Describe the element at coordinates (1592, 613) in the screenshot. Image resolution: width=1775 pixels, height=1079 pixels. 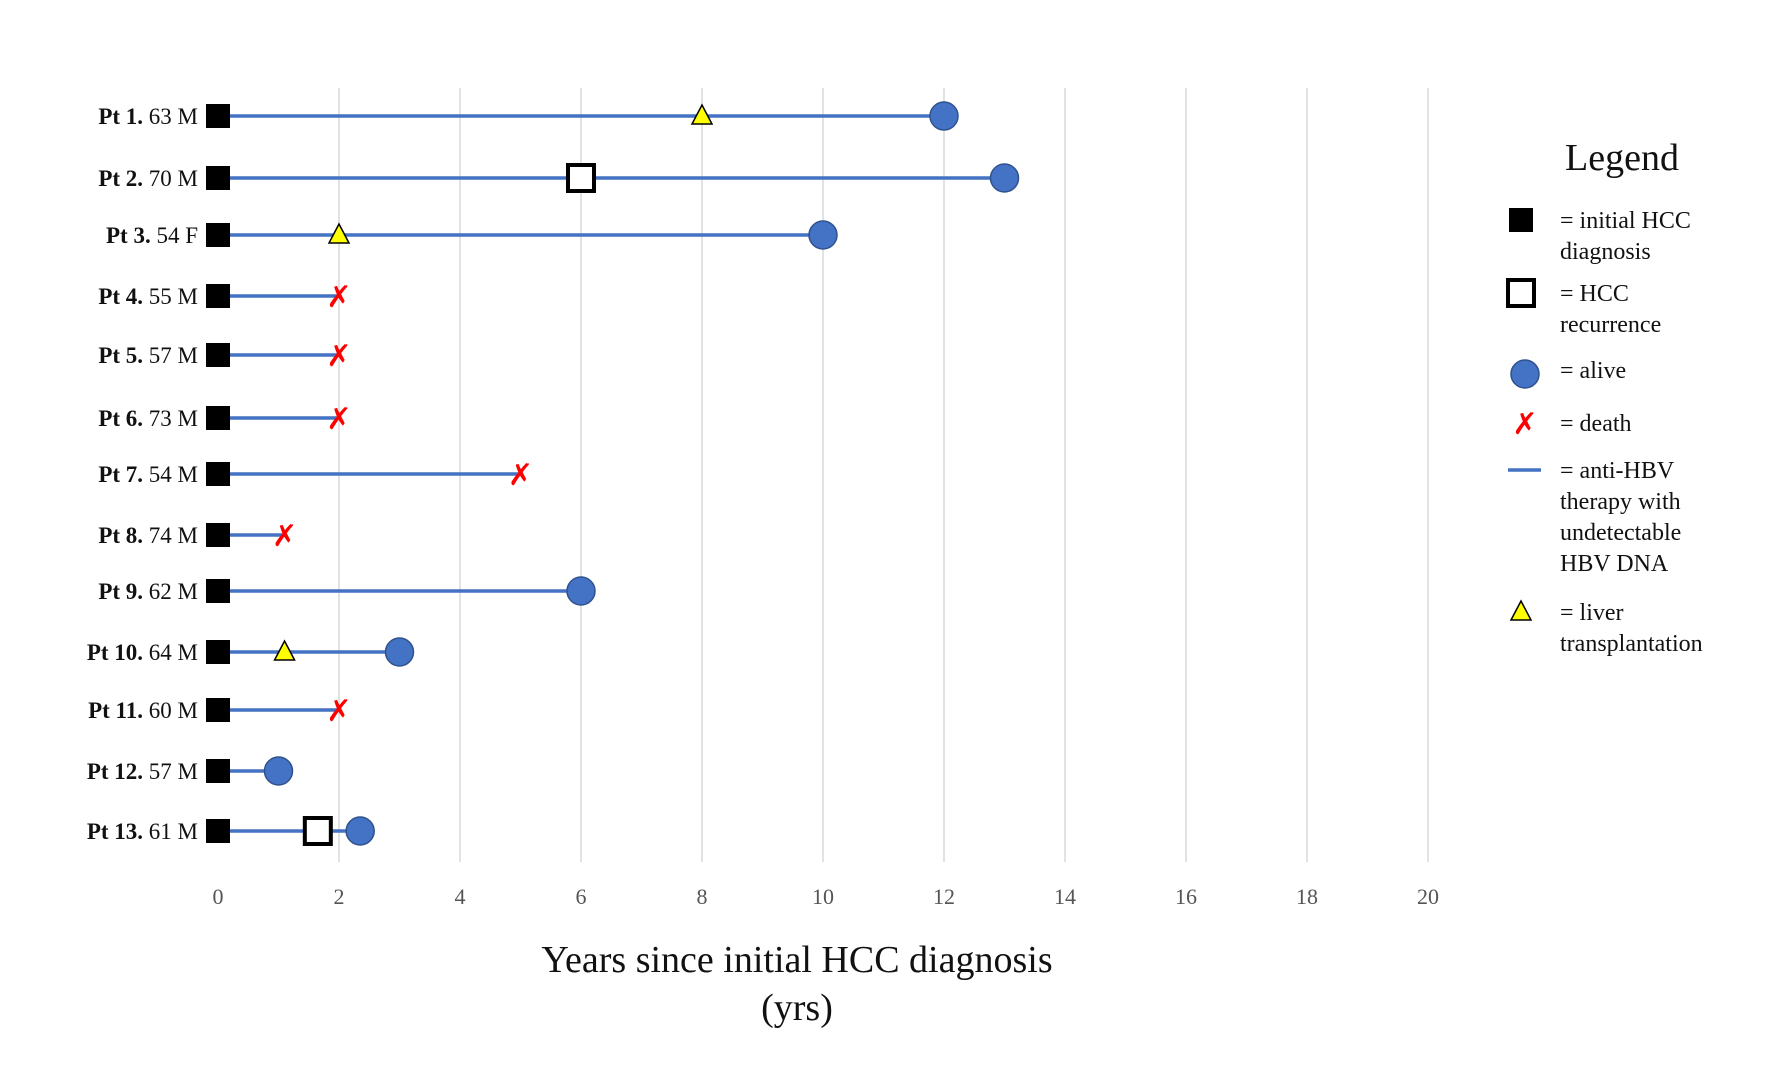
I see `legend-item-text: = liver` at that location.